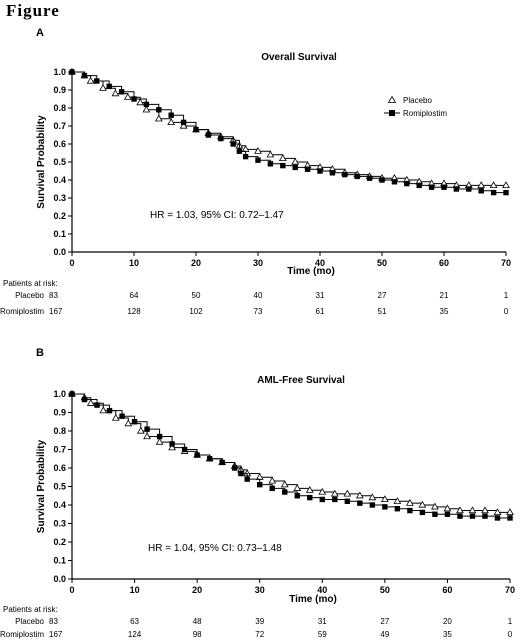 The width and height of the screenshot is (520, 642). I want to click on x-tick-label: 60, so click(444, 263).